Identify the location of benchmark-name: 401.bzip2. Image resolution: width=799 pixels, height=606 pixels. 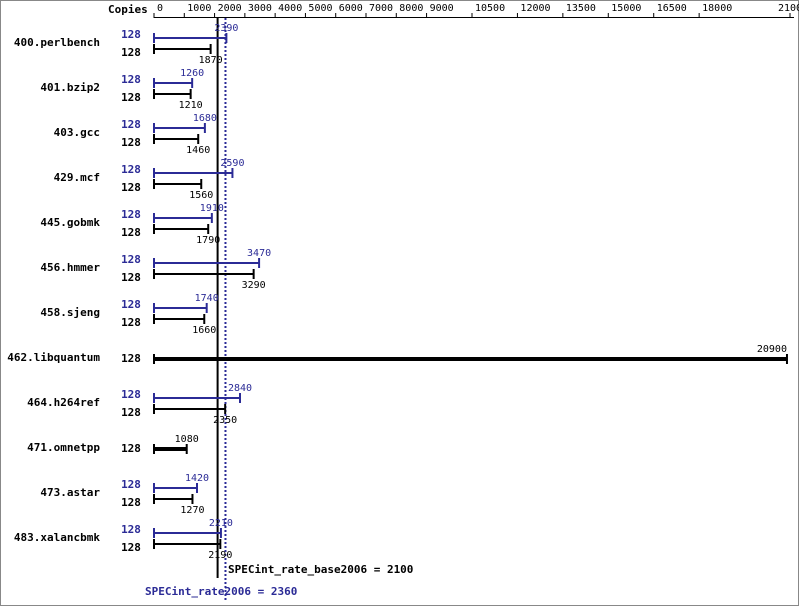
(70, 87).